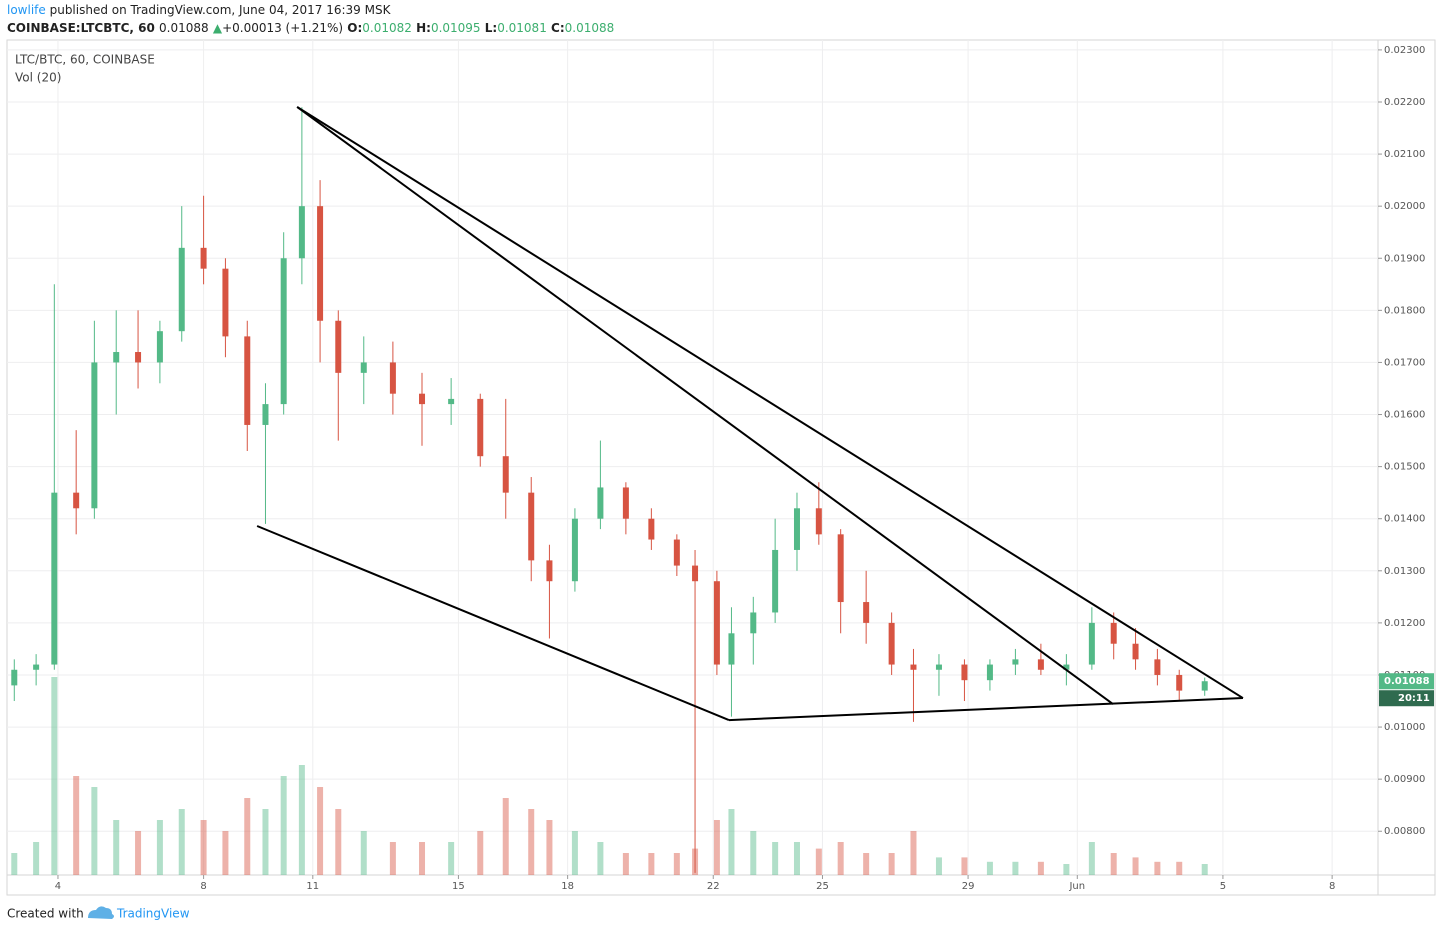  I want to click on o-value: 0.01082, so click(387, 28).